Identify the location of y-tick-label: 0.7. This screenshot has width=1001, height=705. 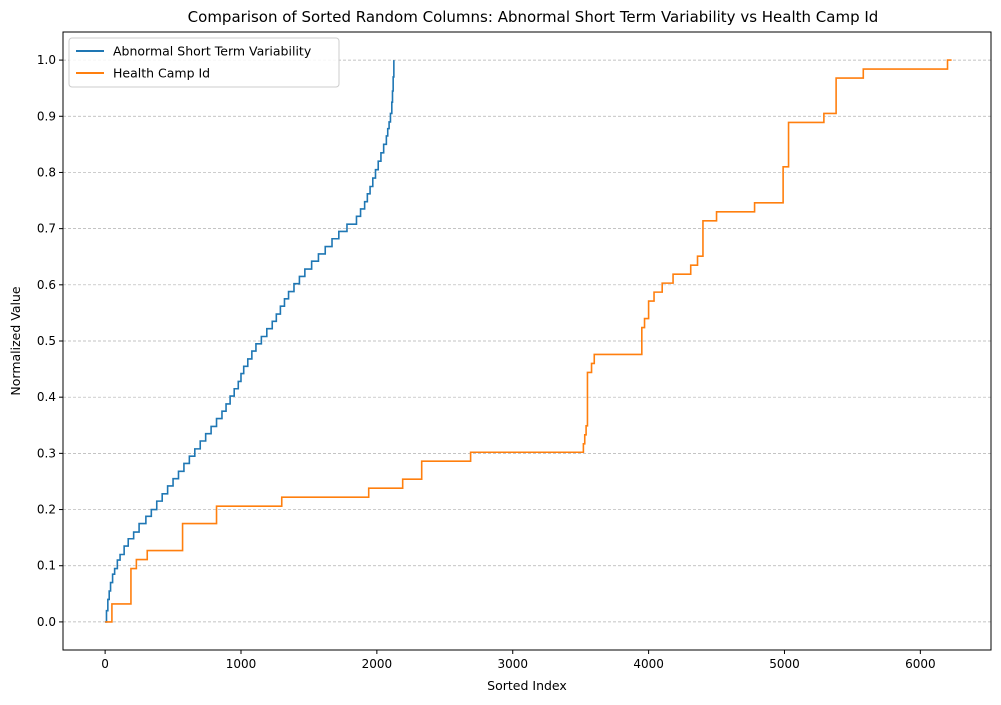
(46, 229).